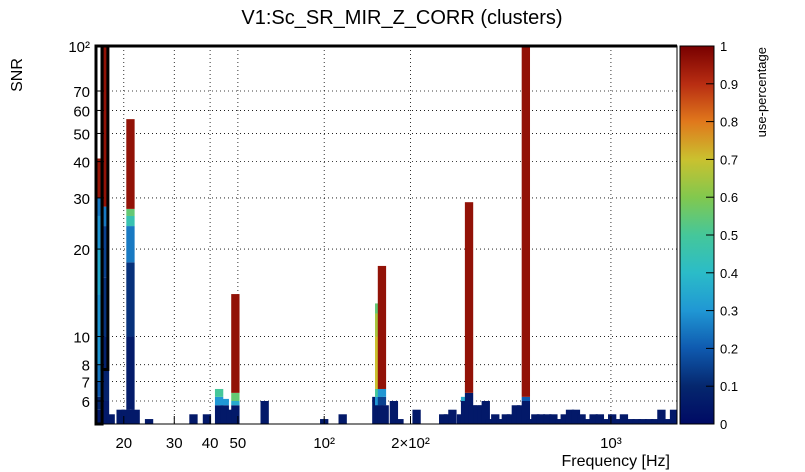 Image resolution: width=805 pixels, height=472 pixels. What do you see at coordinates (616, 461) in the screenshot?
I see `x-axis-label: Frequency [Hz]` at bounding box center [616, 461].